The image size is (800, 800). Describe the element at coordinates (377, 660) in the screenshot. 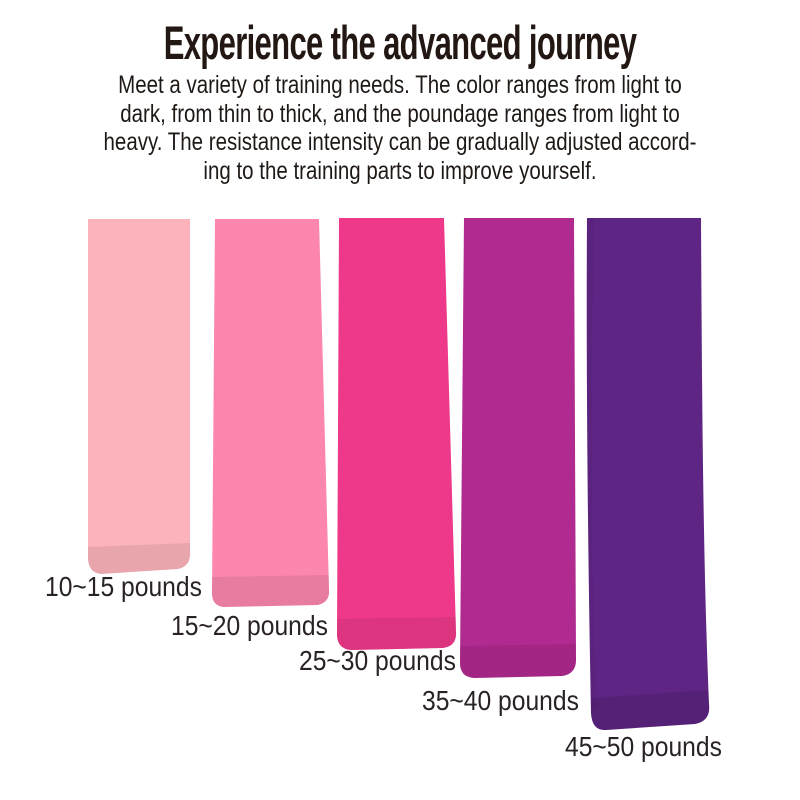

I see `band-label-25-30: 25~30 pounds` at that location.